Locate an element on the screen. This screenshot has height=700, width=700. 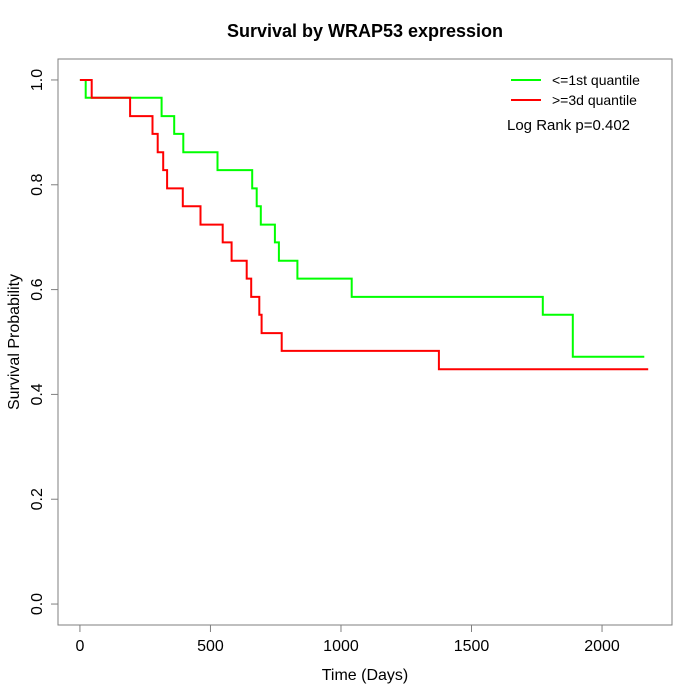
y-tick-label: 1.0 is located at coordinates (37, 80).